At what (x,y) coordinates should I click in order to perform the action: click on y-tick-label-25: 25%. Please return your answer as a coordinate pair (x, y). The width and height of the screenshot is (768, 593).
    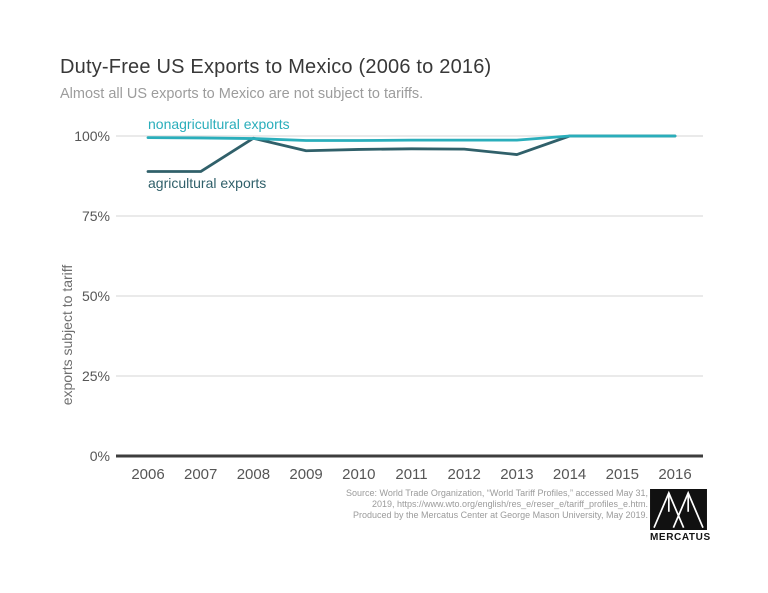
    Looking at the image, I should click on (95, 376).